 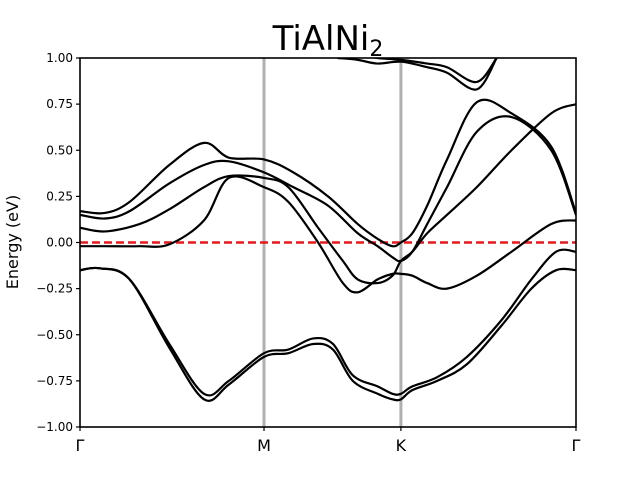 What do you see at coordinates (54, 381) in the screenshot?
I see `y-tick-label: −0.75` at bounding box center [54, 381].